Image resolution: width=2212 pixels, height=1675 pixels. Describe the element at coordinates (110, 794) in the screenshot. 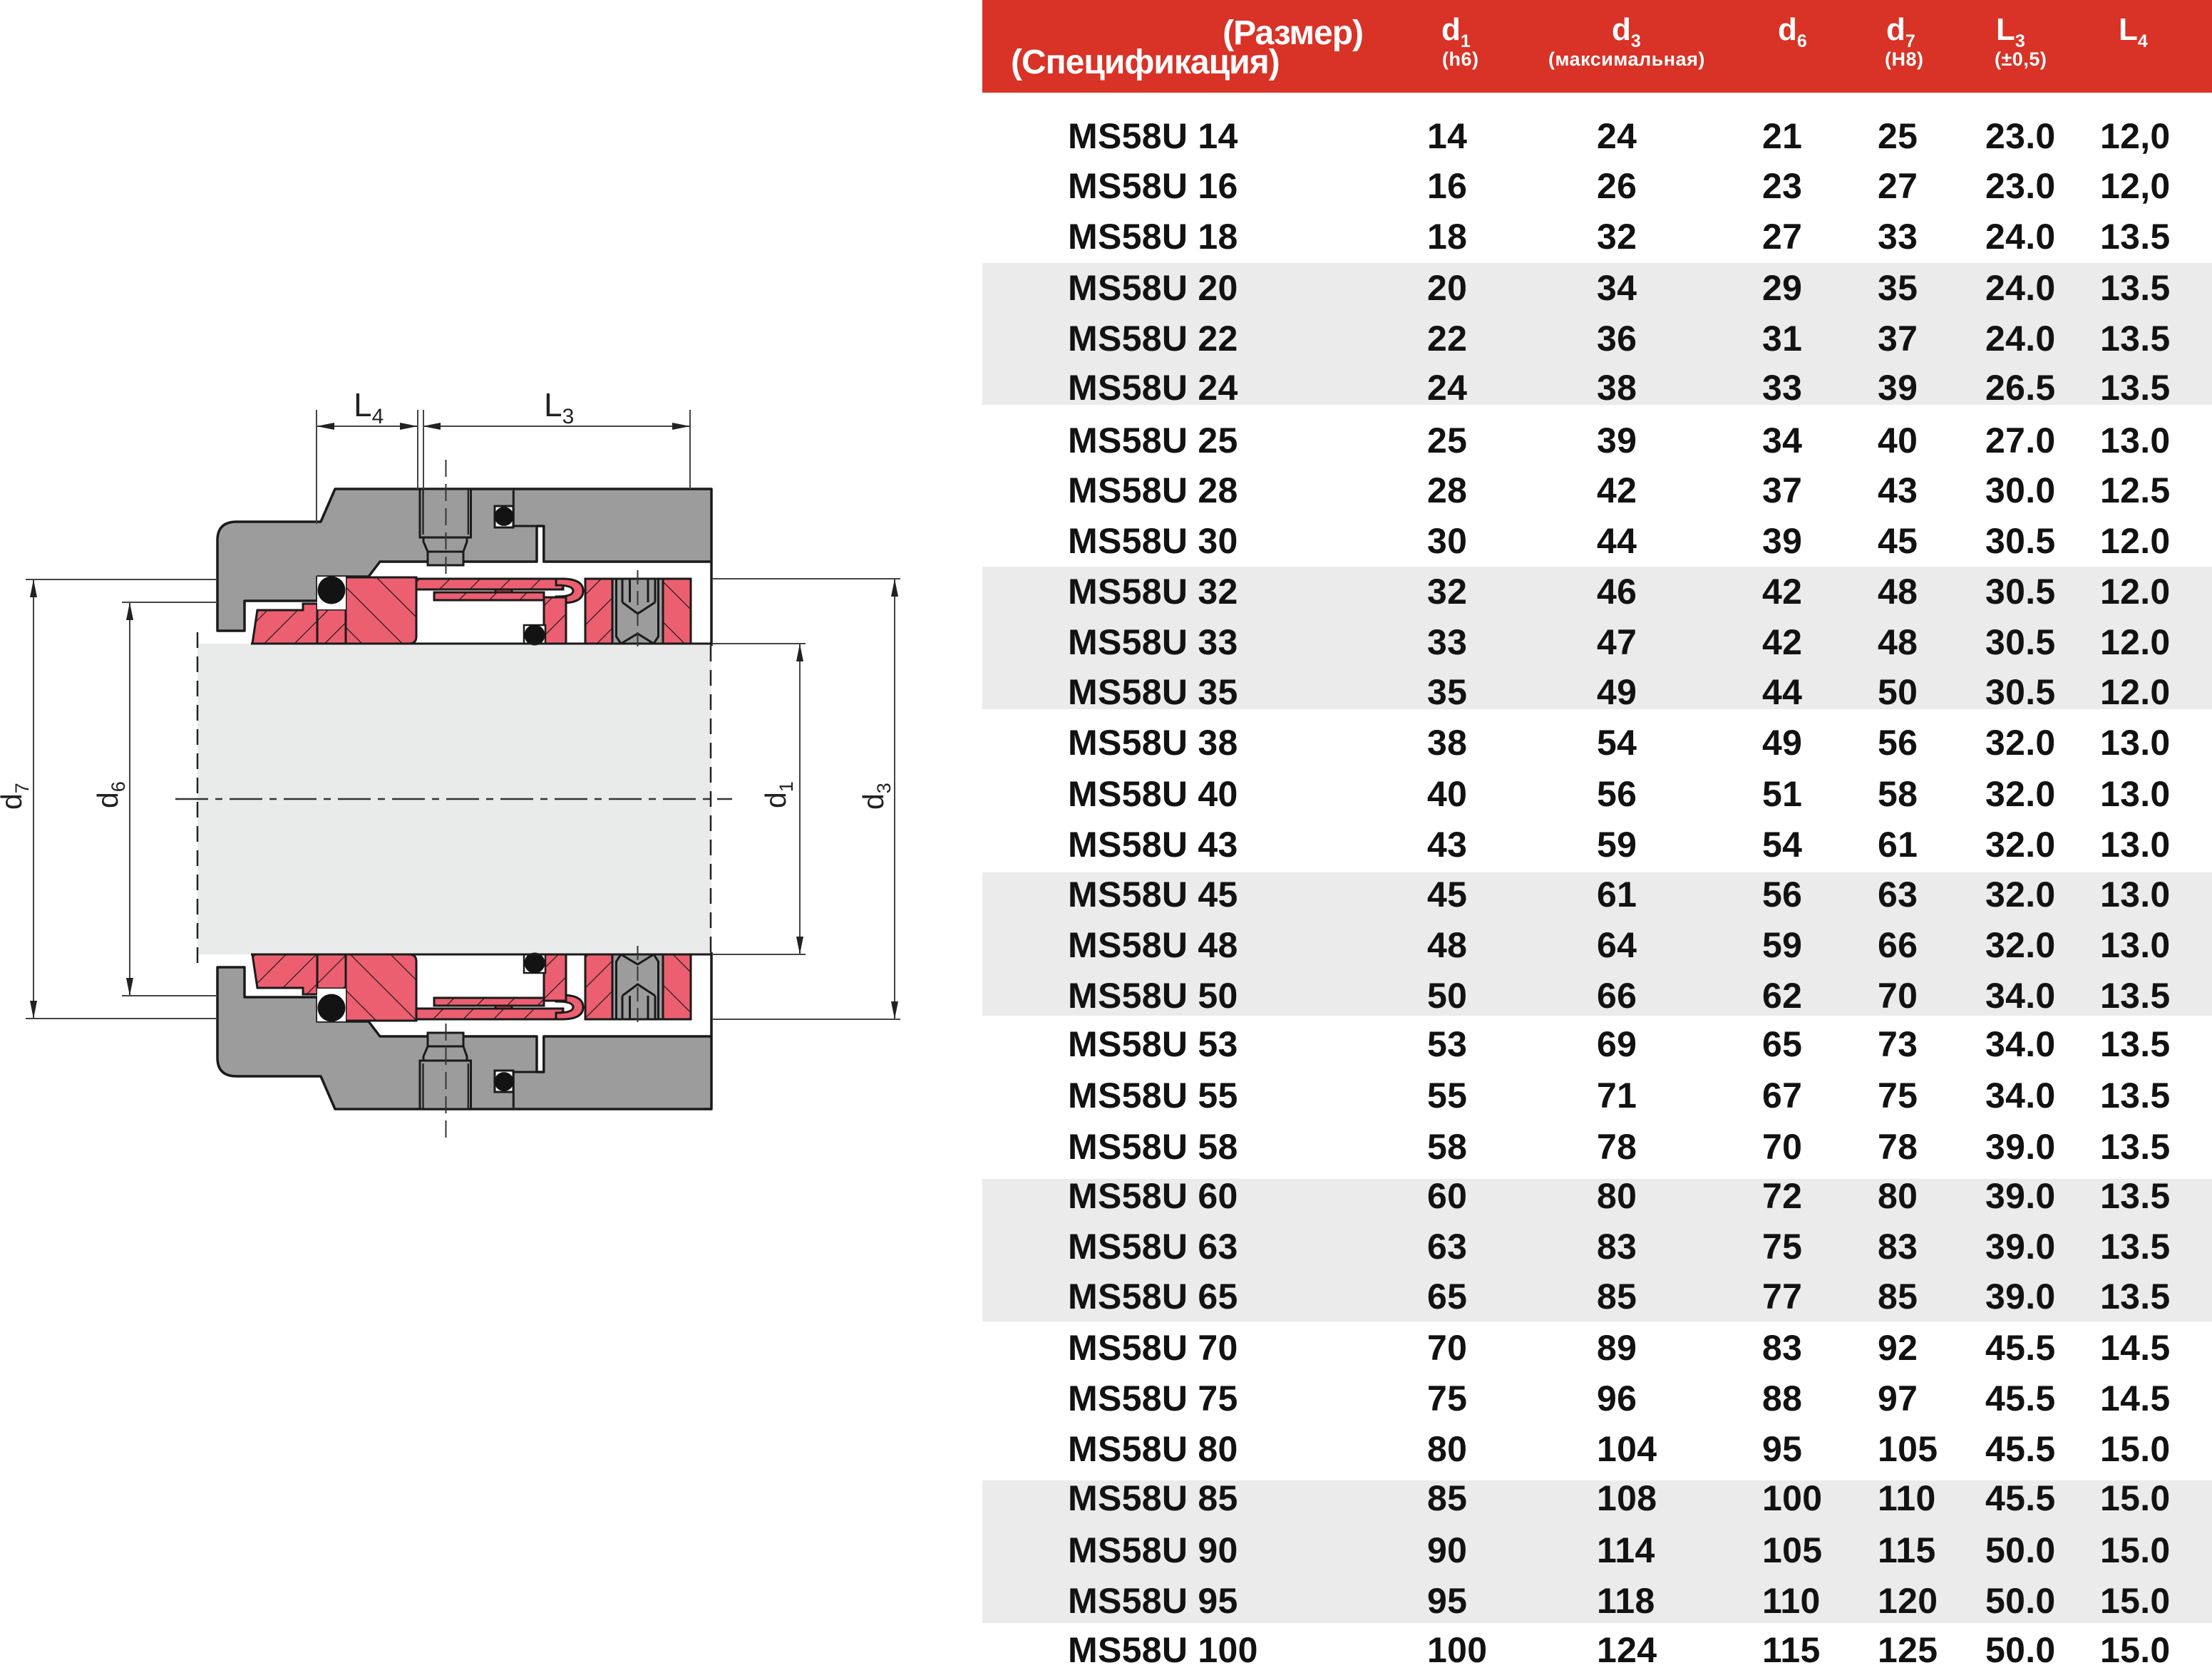

I see `svg-text: d6` at that location.